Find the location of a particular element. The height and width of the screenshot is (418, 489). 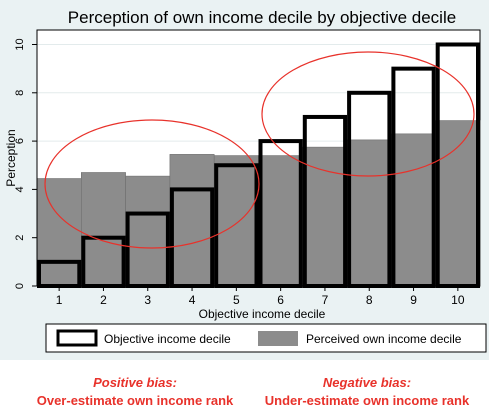

x-tick-label: 4 is located at coordinates (192, 300).